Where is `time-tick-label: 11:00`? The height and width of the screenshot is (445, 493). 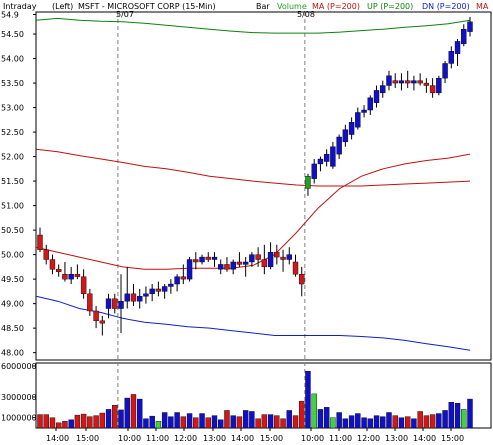 time-tick-label: 11:00 is located at coordinates (157, 438).